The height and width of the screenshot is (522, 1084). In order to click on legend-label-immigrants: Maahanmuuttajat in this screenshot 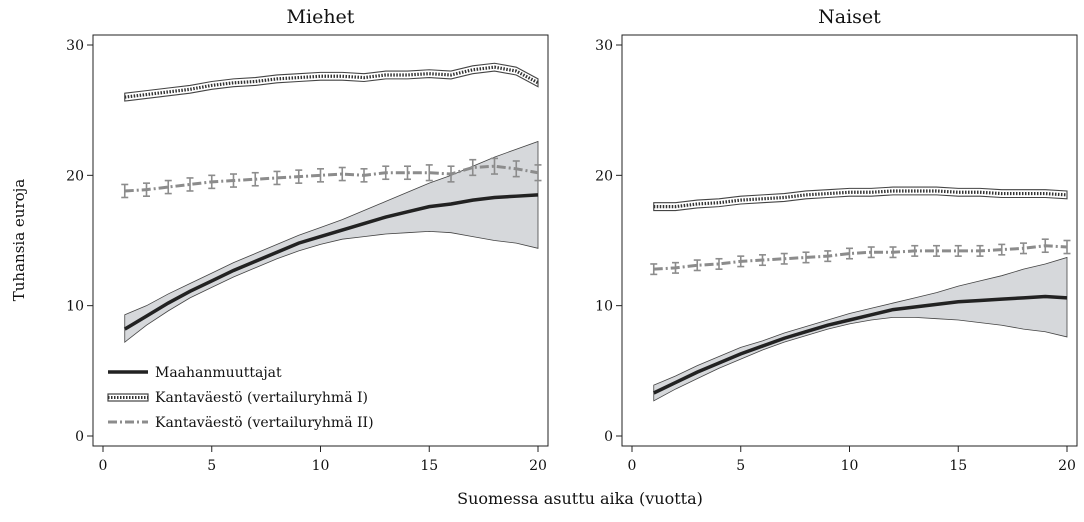, I will do `click(218, 373)`.